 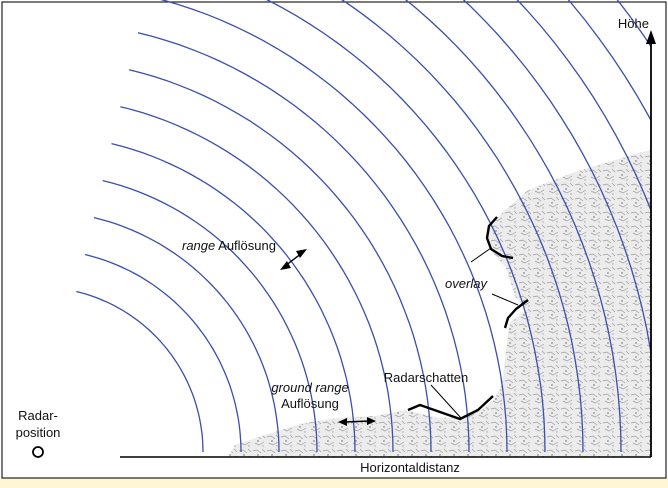 What do you see at coordinates (357, 421) in the screenshot?
I see `ground-range-resolution-arrow-icon` at bounding box center [357, 421].